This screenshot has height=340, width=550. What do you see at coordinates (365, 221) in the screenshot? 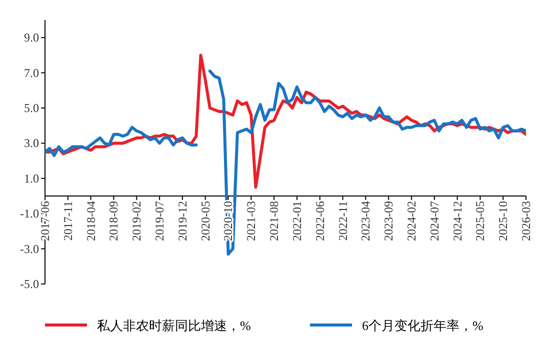
I see `x-tick-label: 2023-04` at bounding box center [365, 221].